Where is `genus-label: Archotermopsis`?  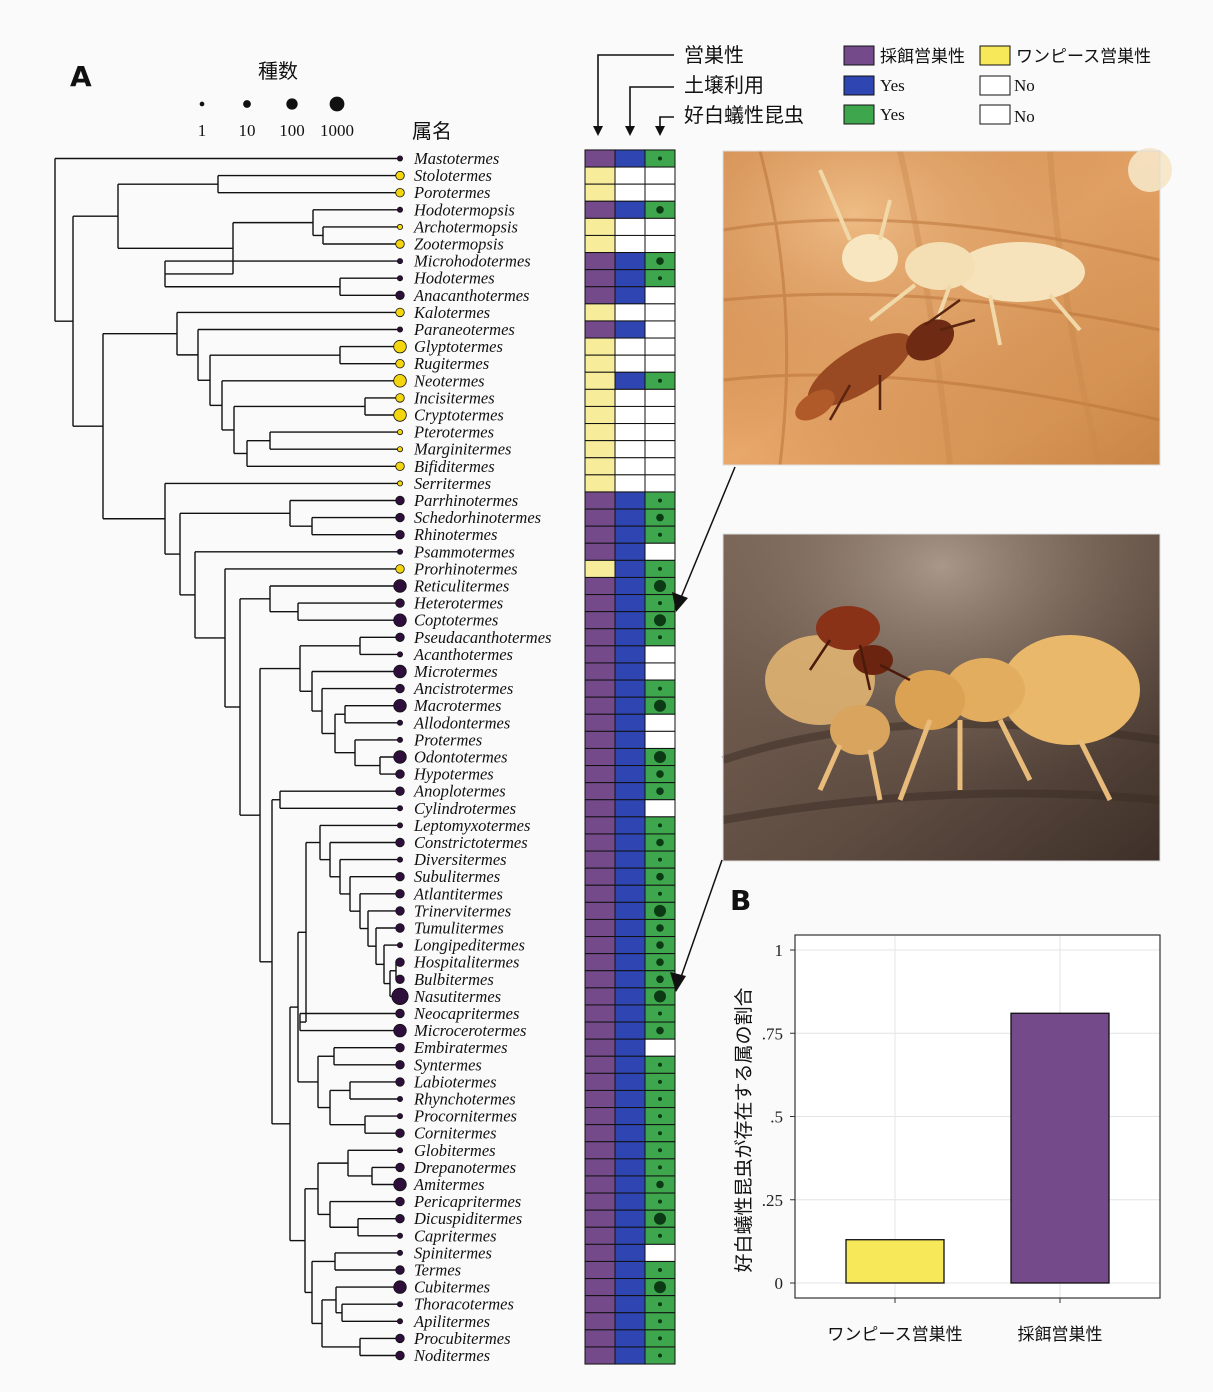
genus-label: Archotermopsis is located at coordinates (465, 226).